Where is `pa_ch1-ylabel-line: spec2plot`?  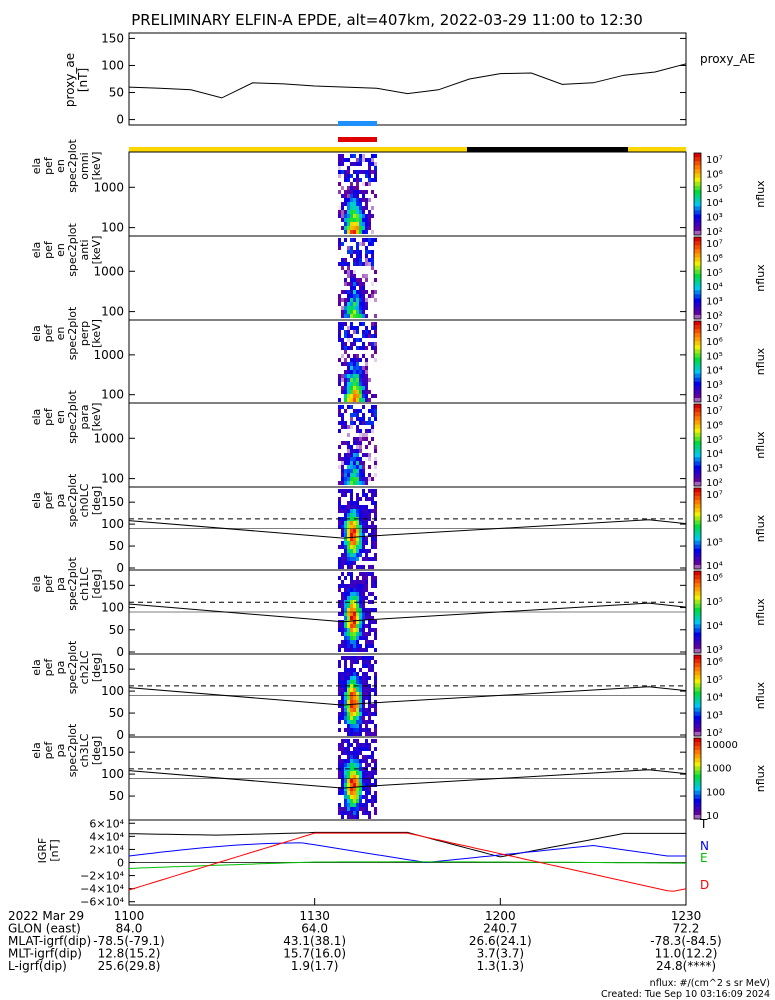
pa_ch1-ylabel-line: spec2plot is located at coordinates (72, 584).